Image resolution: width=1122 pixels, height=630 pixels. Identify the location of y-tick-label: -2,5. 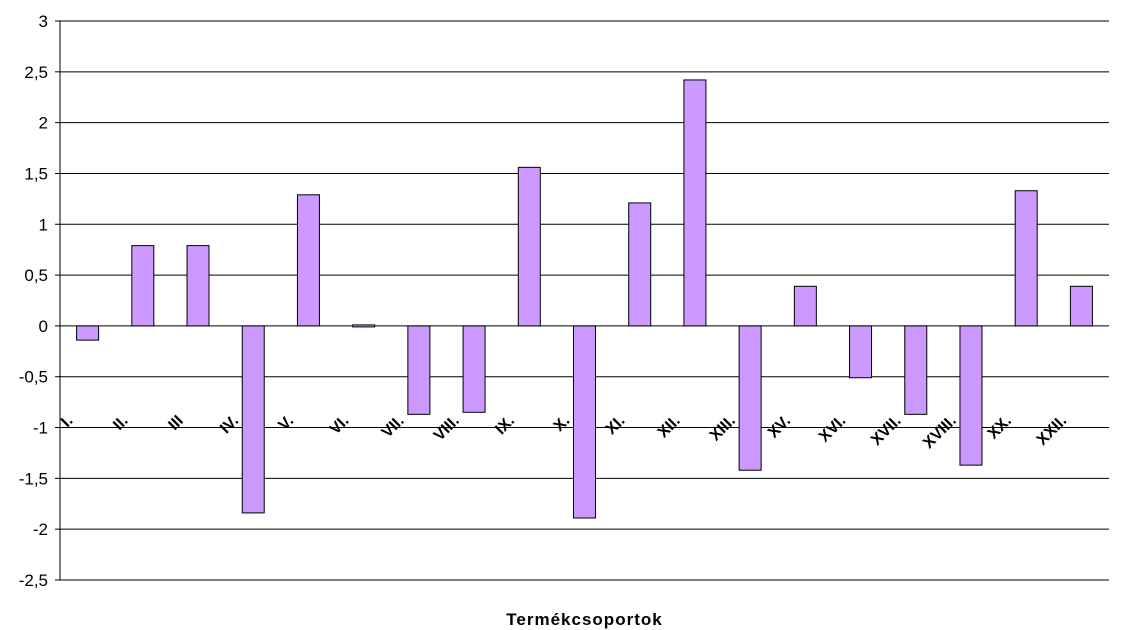
(33, 580).